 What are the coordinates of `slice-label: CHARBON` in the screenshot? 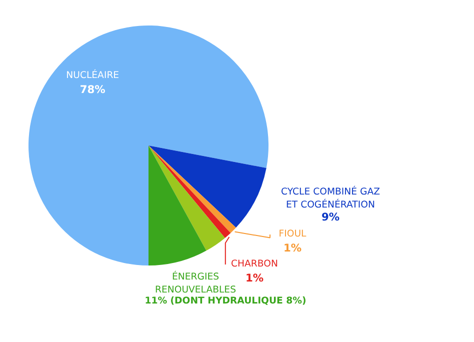 It's located at (254, 264).